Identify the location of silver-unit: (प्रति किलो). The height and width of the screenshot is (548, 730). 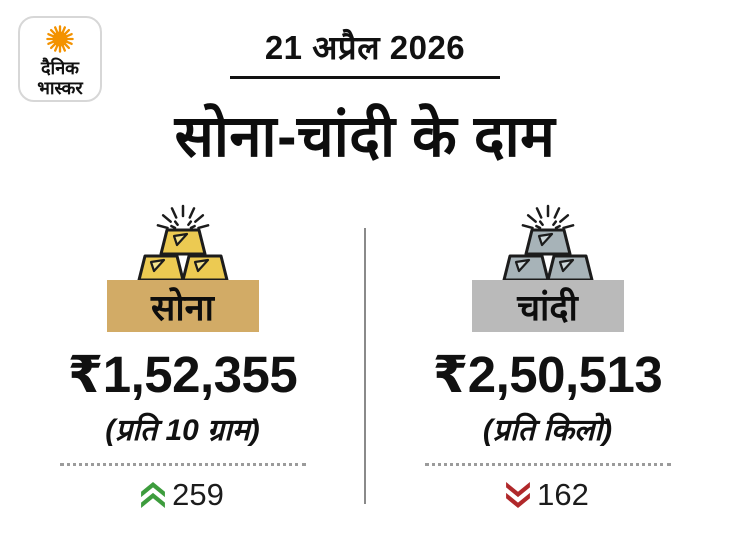
(547, 431).